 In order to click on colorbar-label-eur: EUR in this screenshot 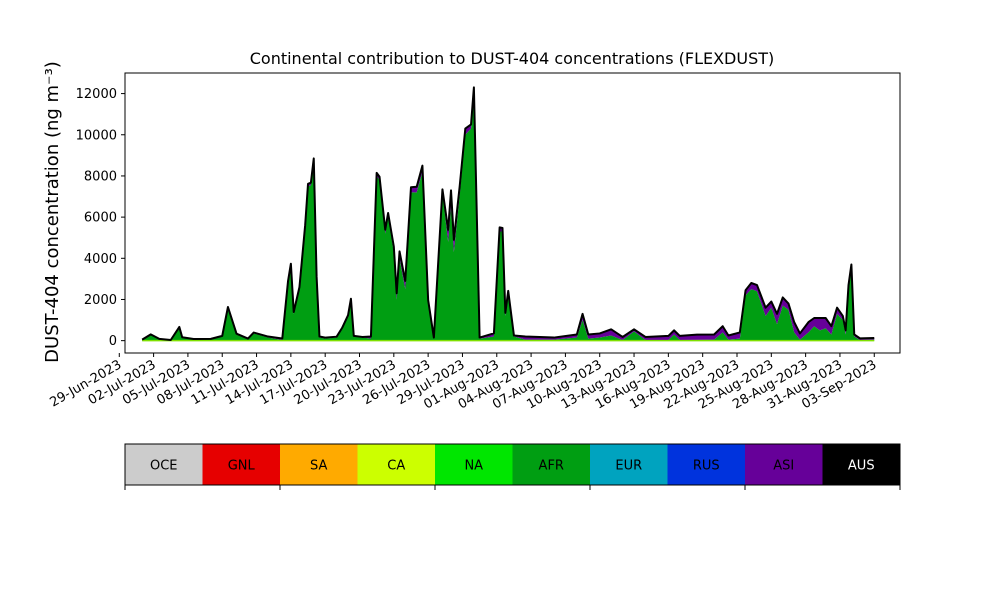, I will do `click(628, 466)`.